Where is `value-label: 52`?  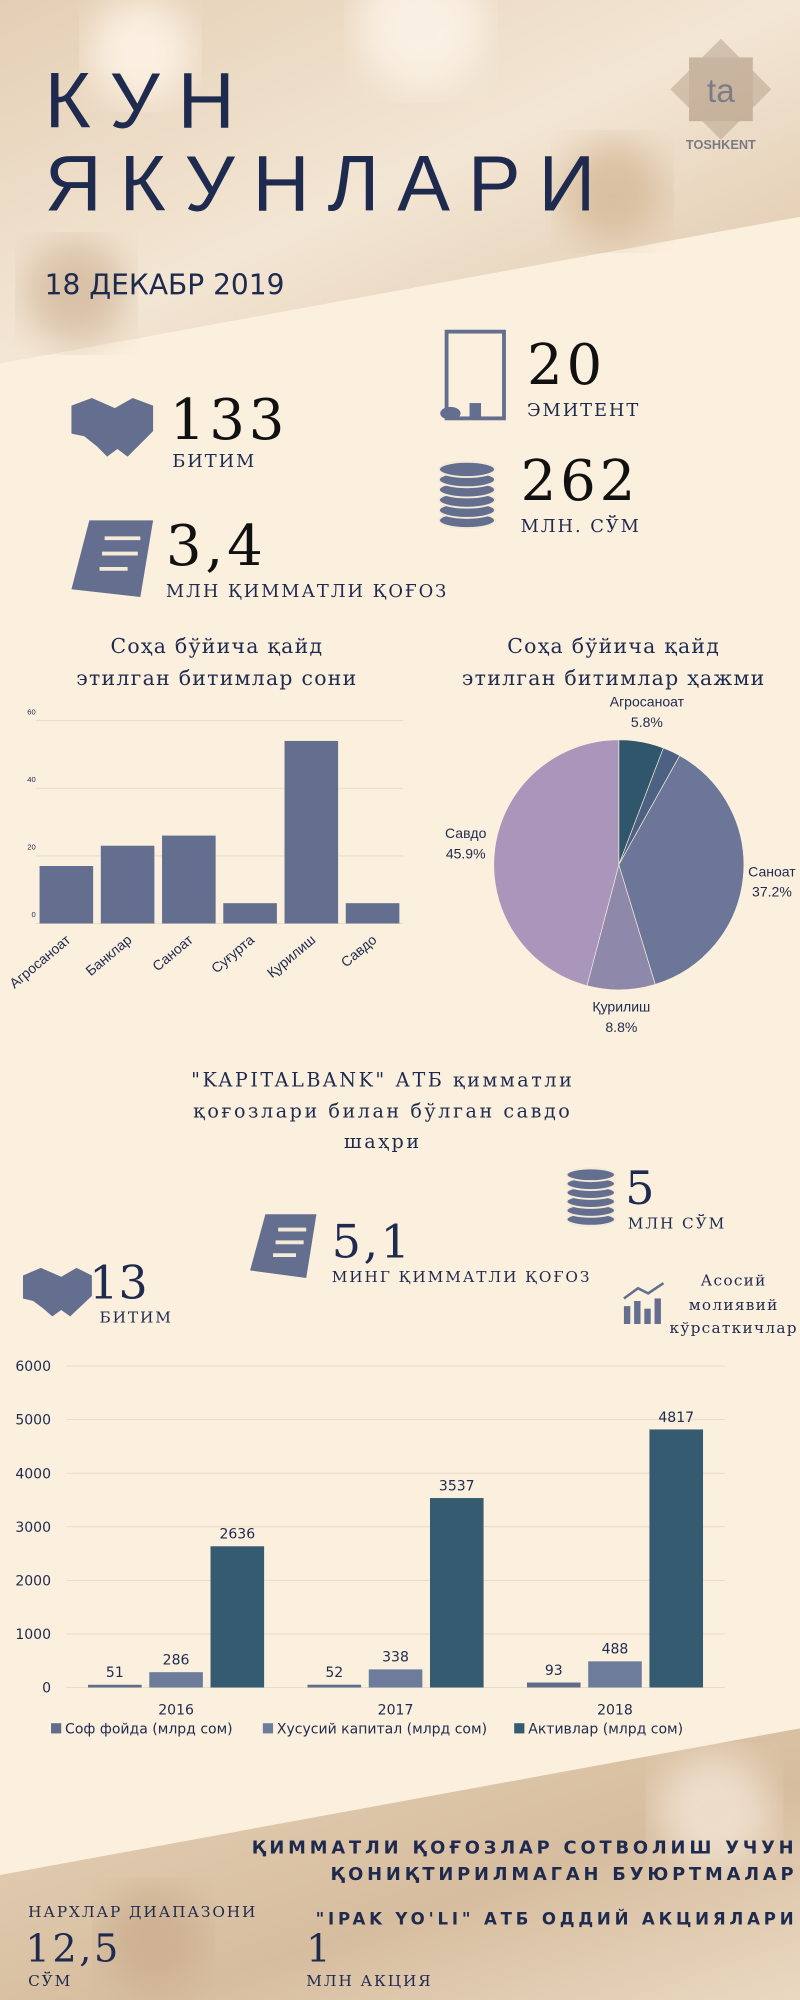
value-label: 52 is located at coordinates (334, 1673).